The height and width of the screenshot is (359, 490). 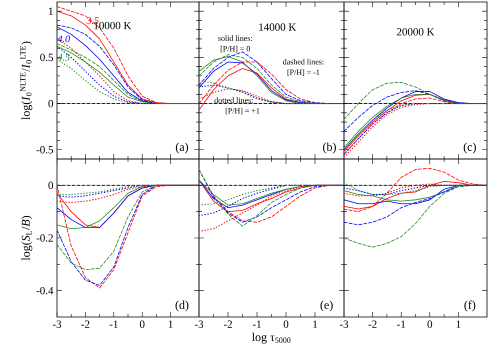 What do you see at coordinates (470, 148) in the screenshot?
I see `annotation: (c)` at bounding box center [470, 148].